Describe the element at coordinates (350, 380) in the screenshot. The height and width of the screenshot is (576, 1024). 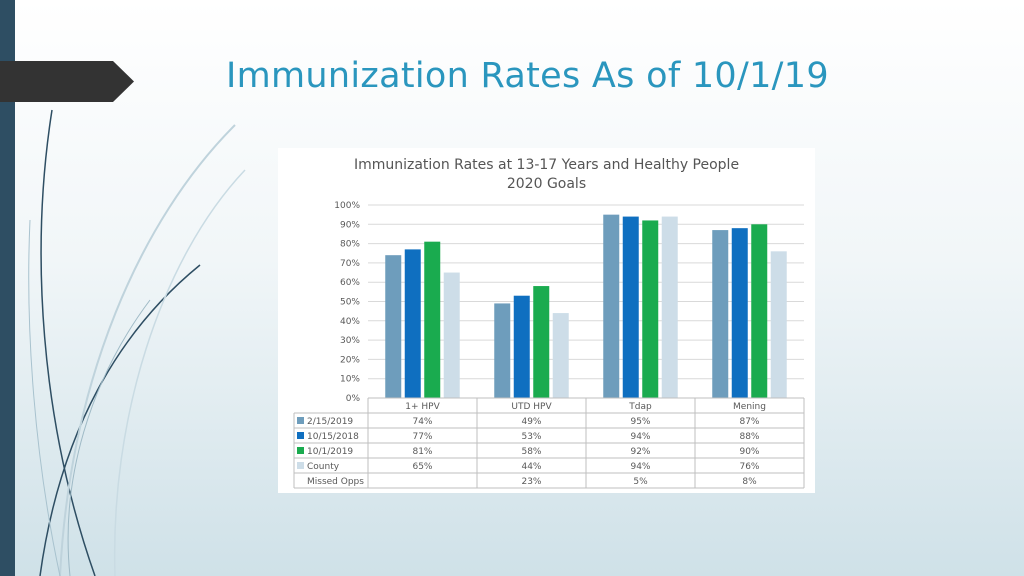
I see `y-tick-label: 10%` at that location.